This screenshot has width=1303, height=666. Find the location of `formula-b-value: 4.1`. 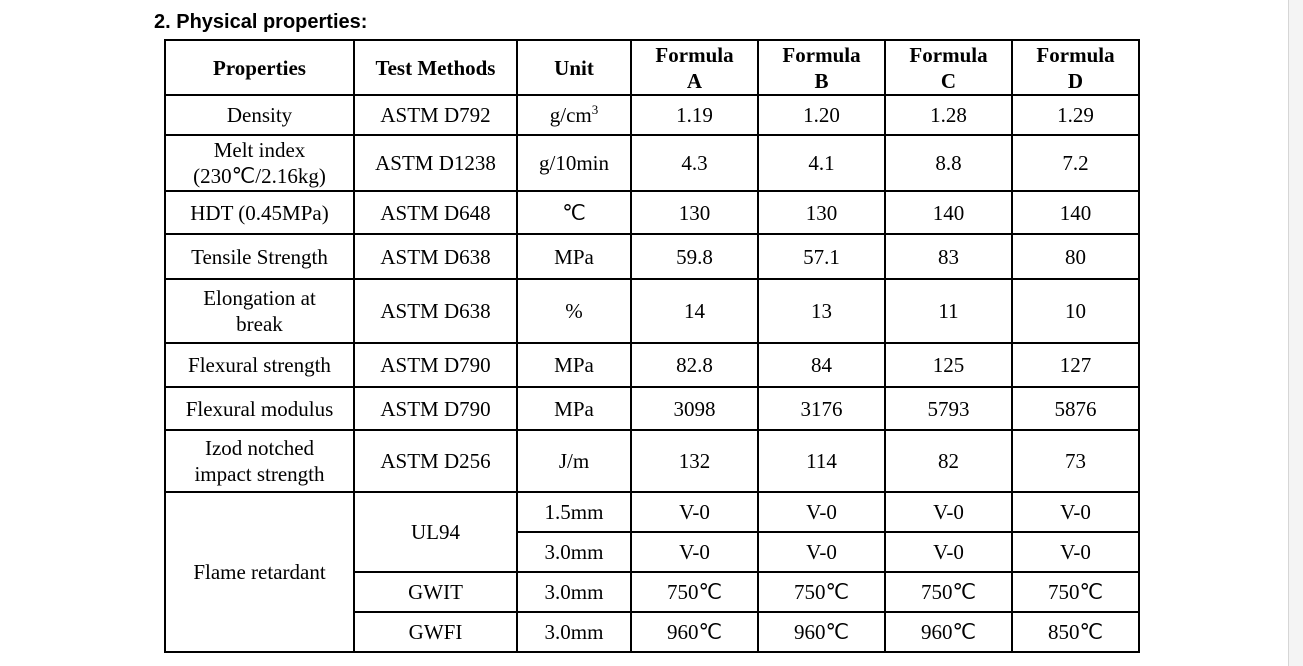

formula-b-value: 4.1 is located at coordinates (821, 163).